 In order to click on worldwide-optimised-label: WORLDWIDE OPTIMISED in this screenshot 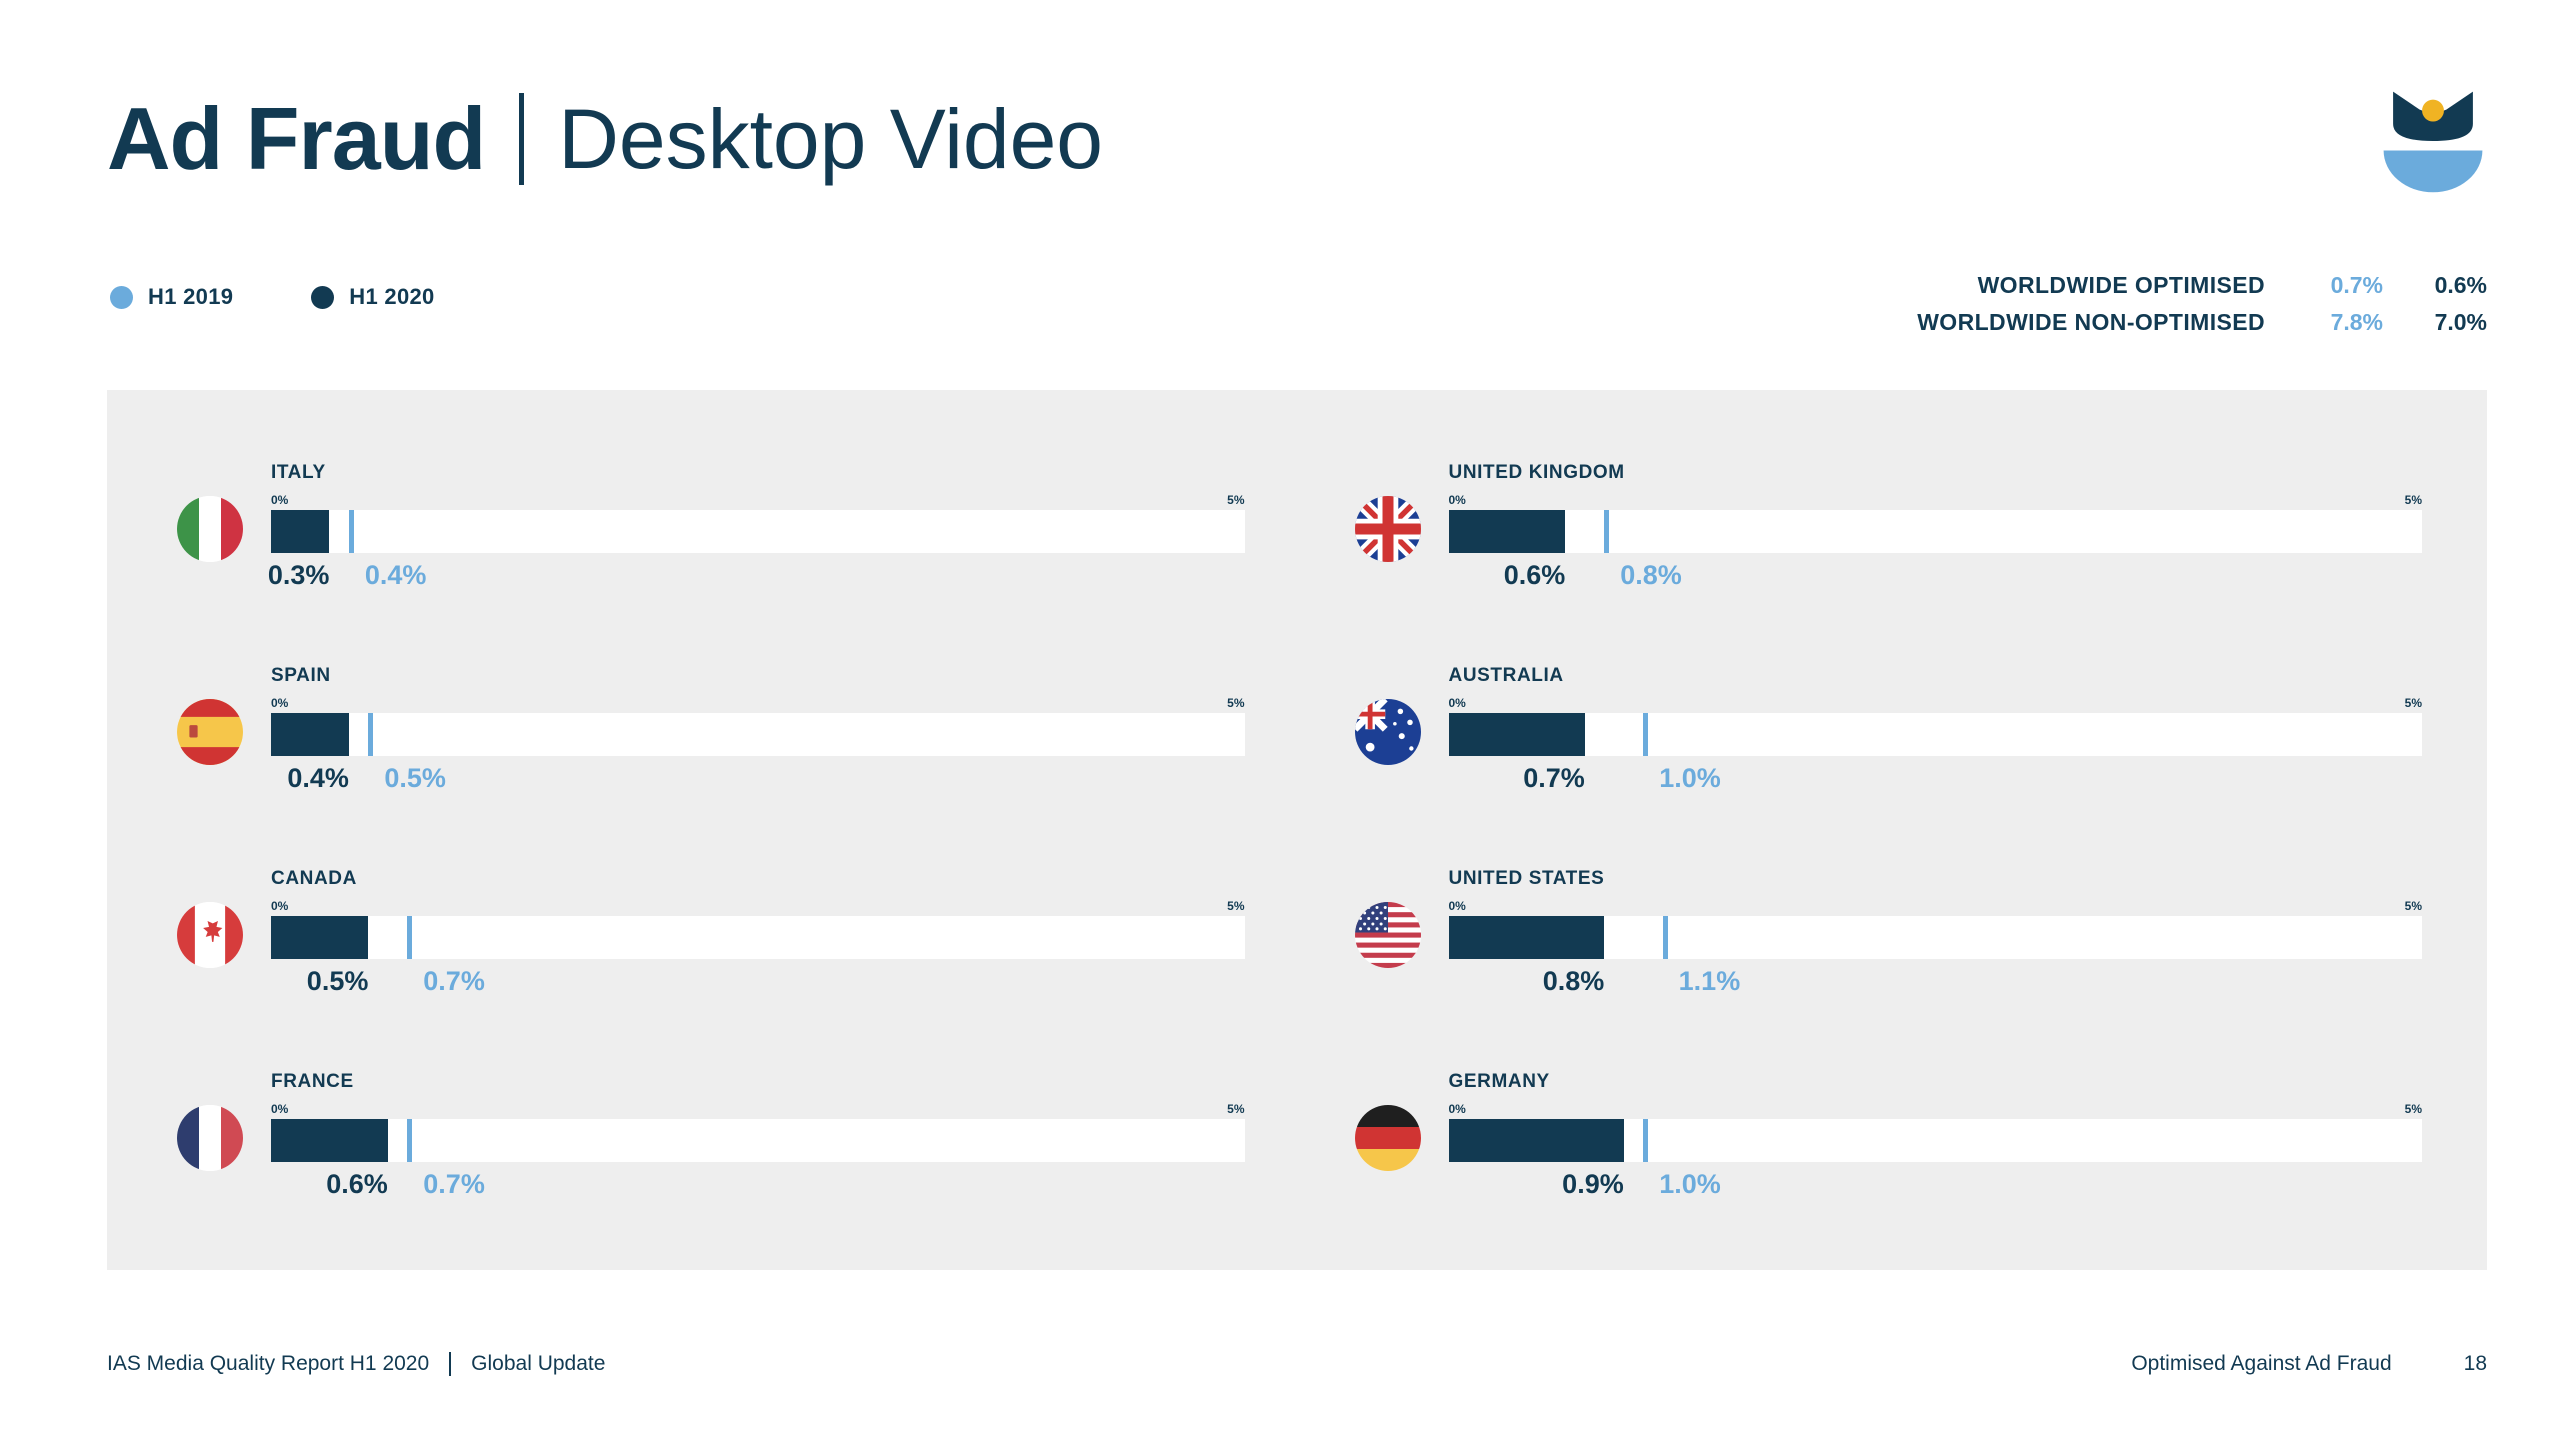, I will do `click(2121, 285)`.